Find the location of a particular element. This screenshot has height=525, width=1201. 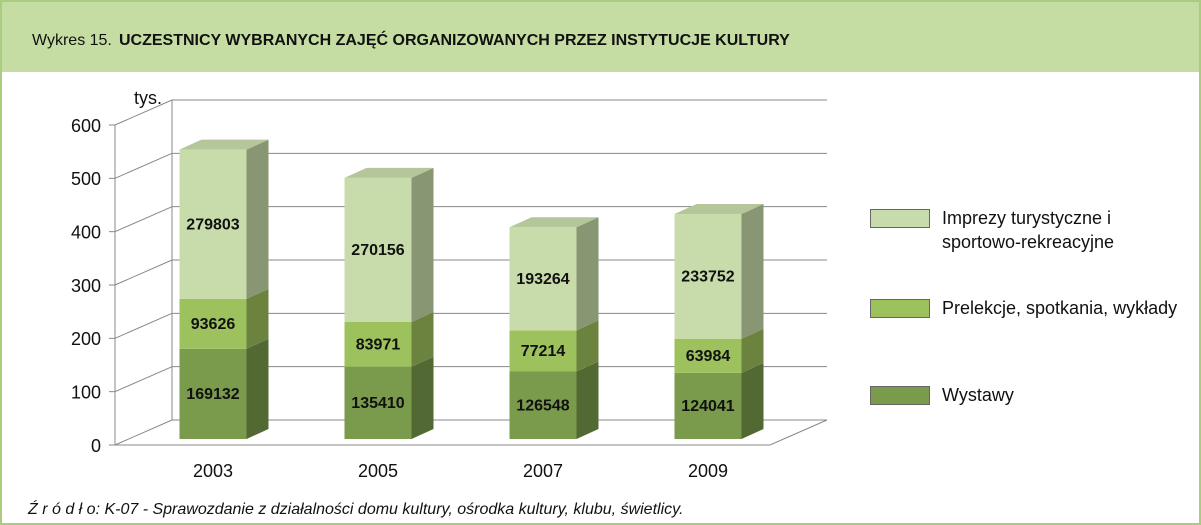

data-label: 93626 is located at coordinates (213, 324).